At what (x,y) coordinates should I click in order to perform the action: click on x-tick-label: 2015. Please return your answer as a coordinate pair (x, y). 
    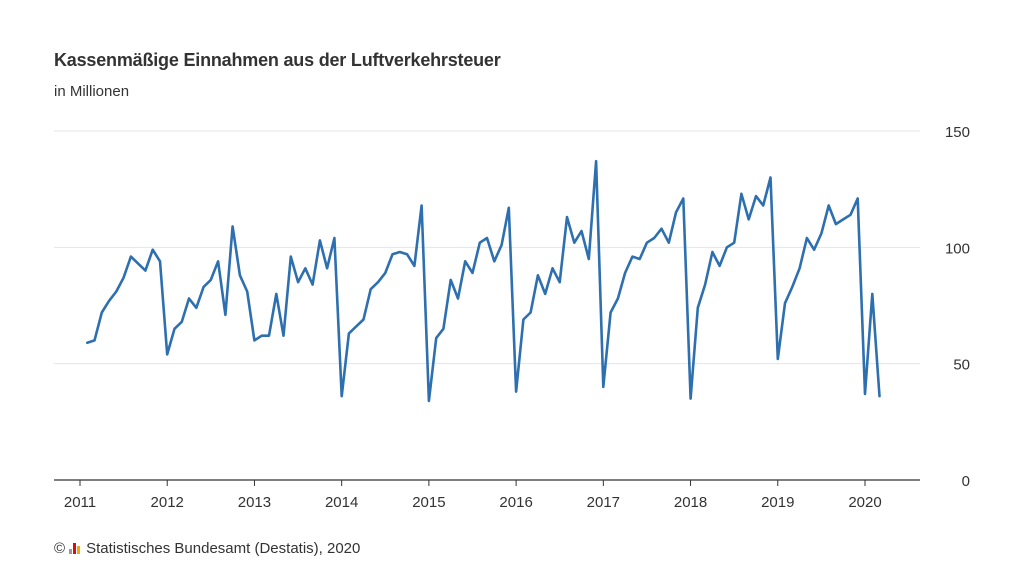
    Looking at the image, I should click on (428, 502).